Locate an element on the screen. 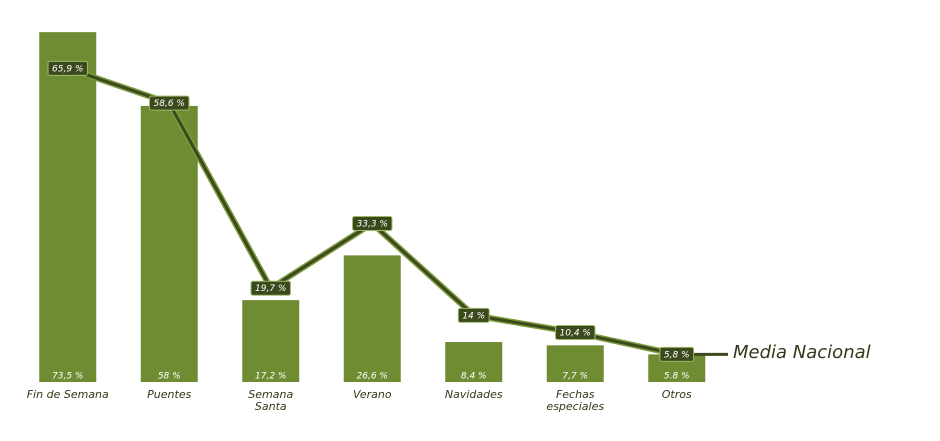 Image resolution: width=940 pixels, height=441 pixels. line-value-label: 65,9 % is located at coordinates (67, 69).